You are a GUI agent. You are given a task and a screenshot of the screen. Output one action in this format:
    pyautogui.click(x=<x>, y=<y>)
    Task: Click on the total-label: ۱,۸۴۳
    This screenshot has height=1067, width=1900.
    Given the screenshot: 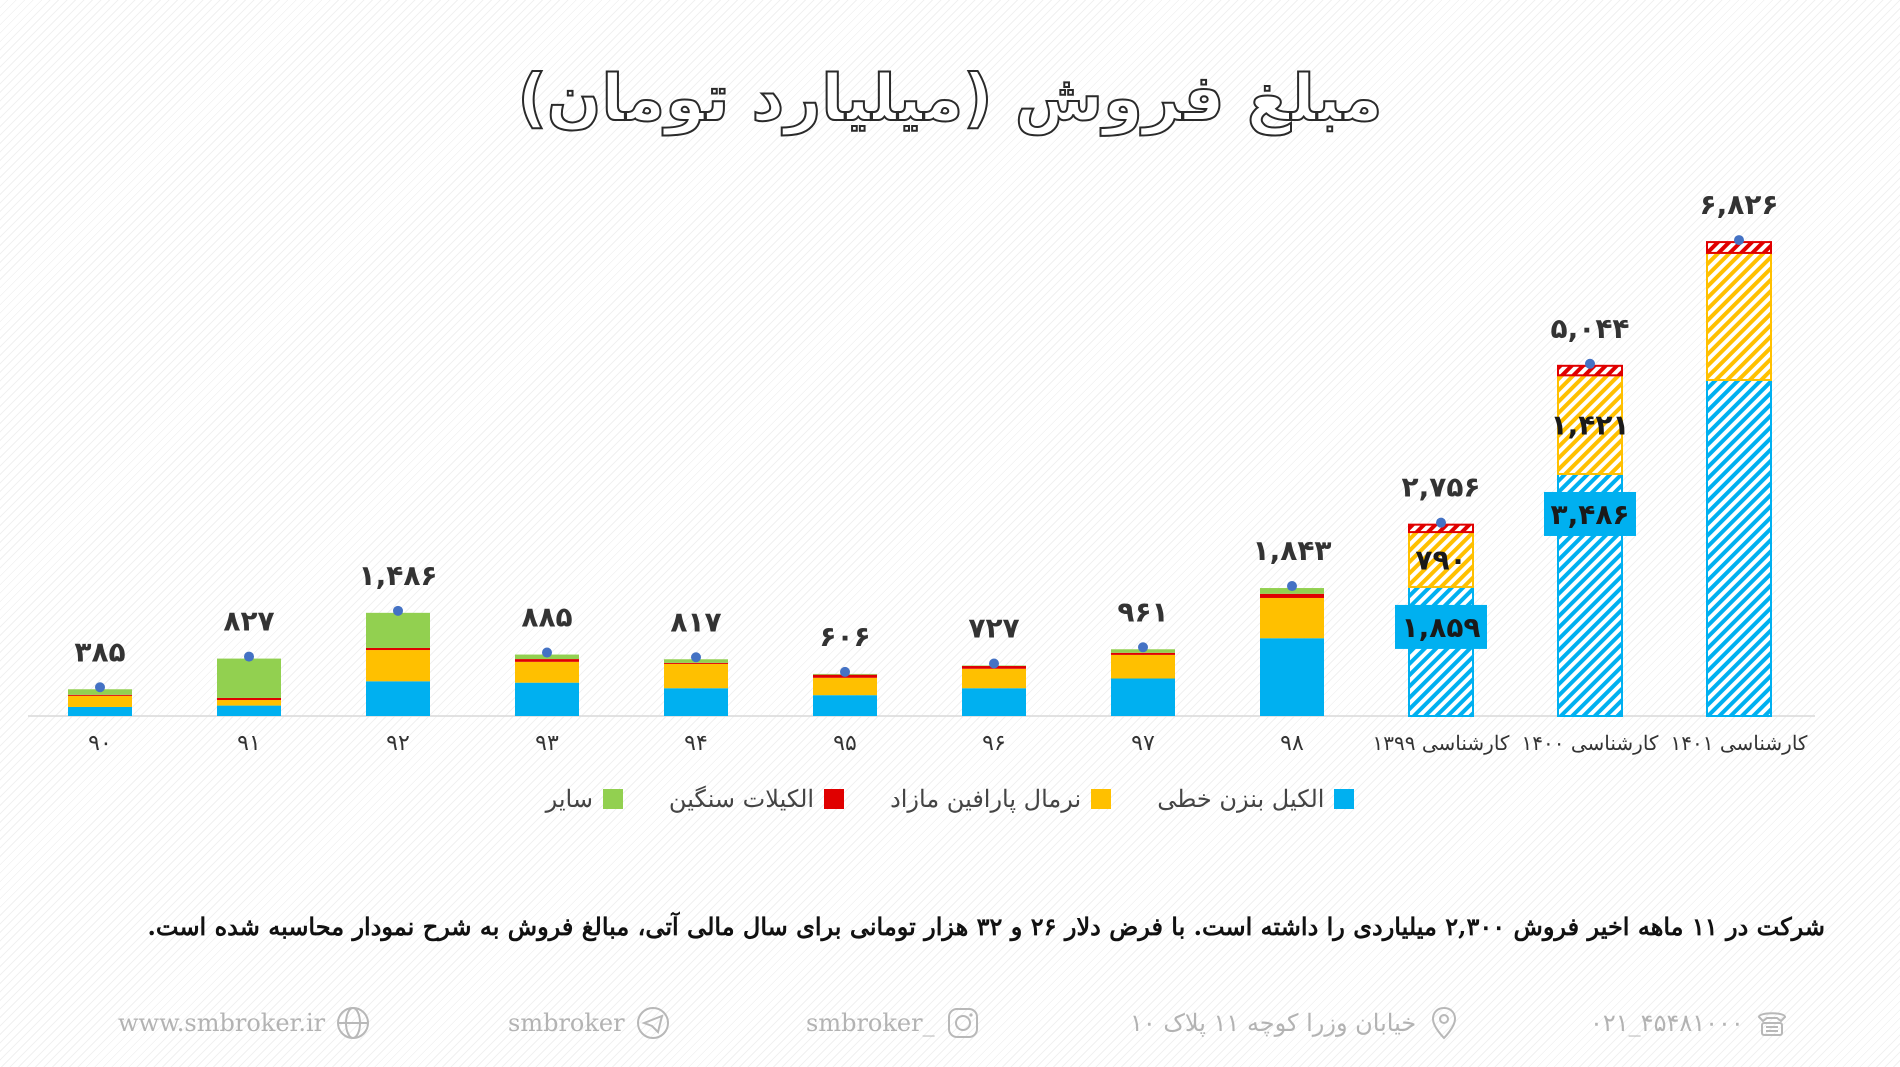 What is the action you would take?
    pyautogui.click(x=1292, y=550)
    